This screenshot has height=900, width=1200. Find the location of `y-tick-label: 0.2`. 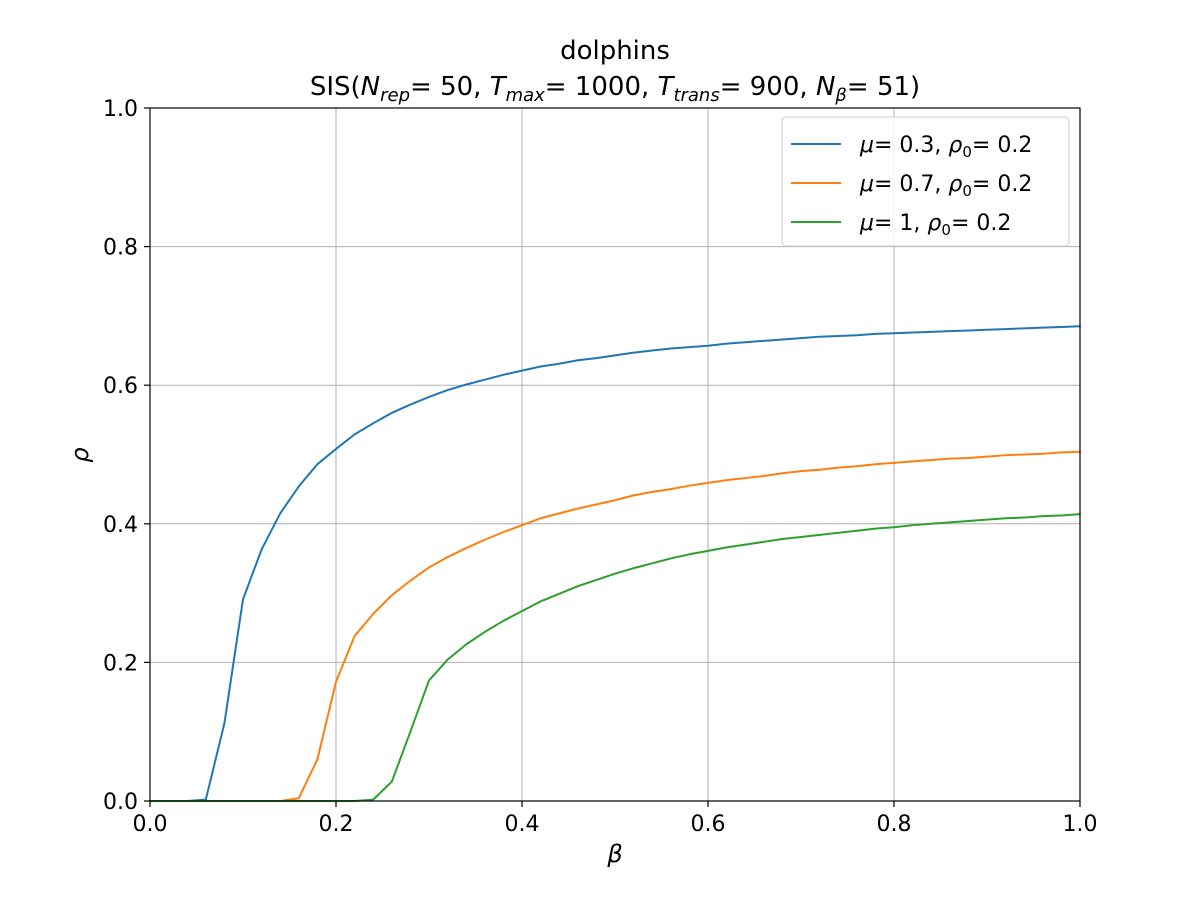

y-tick-label: 0.2 is located at coordinates (120, 663).